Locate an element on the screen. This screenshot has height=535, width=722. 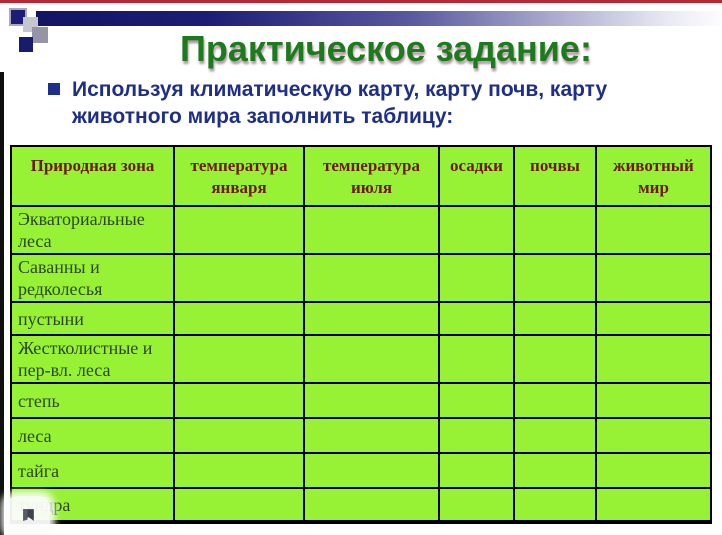
zone-label: степь is located at coordinates (92, 400).